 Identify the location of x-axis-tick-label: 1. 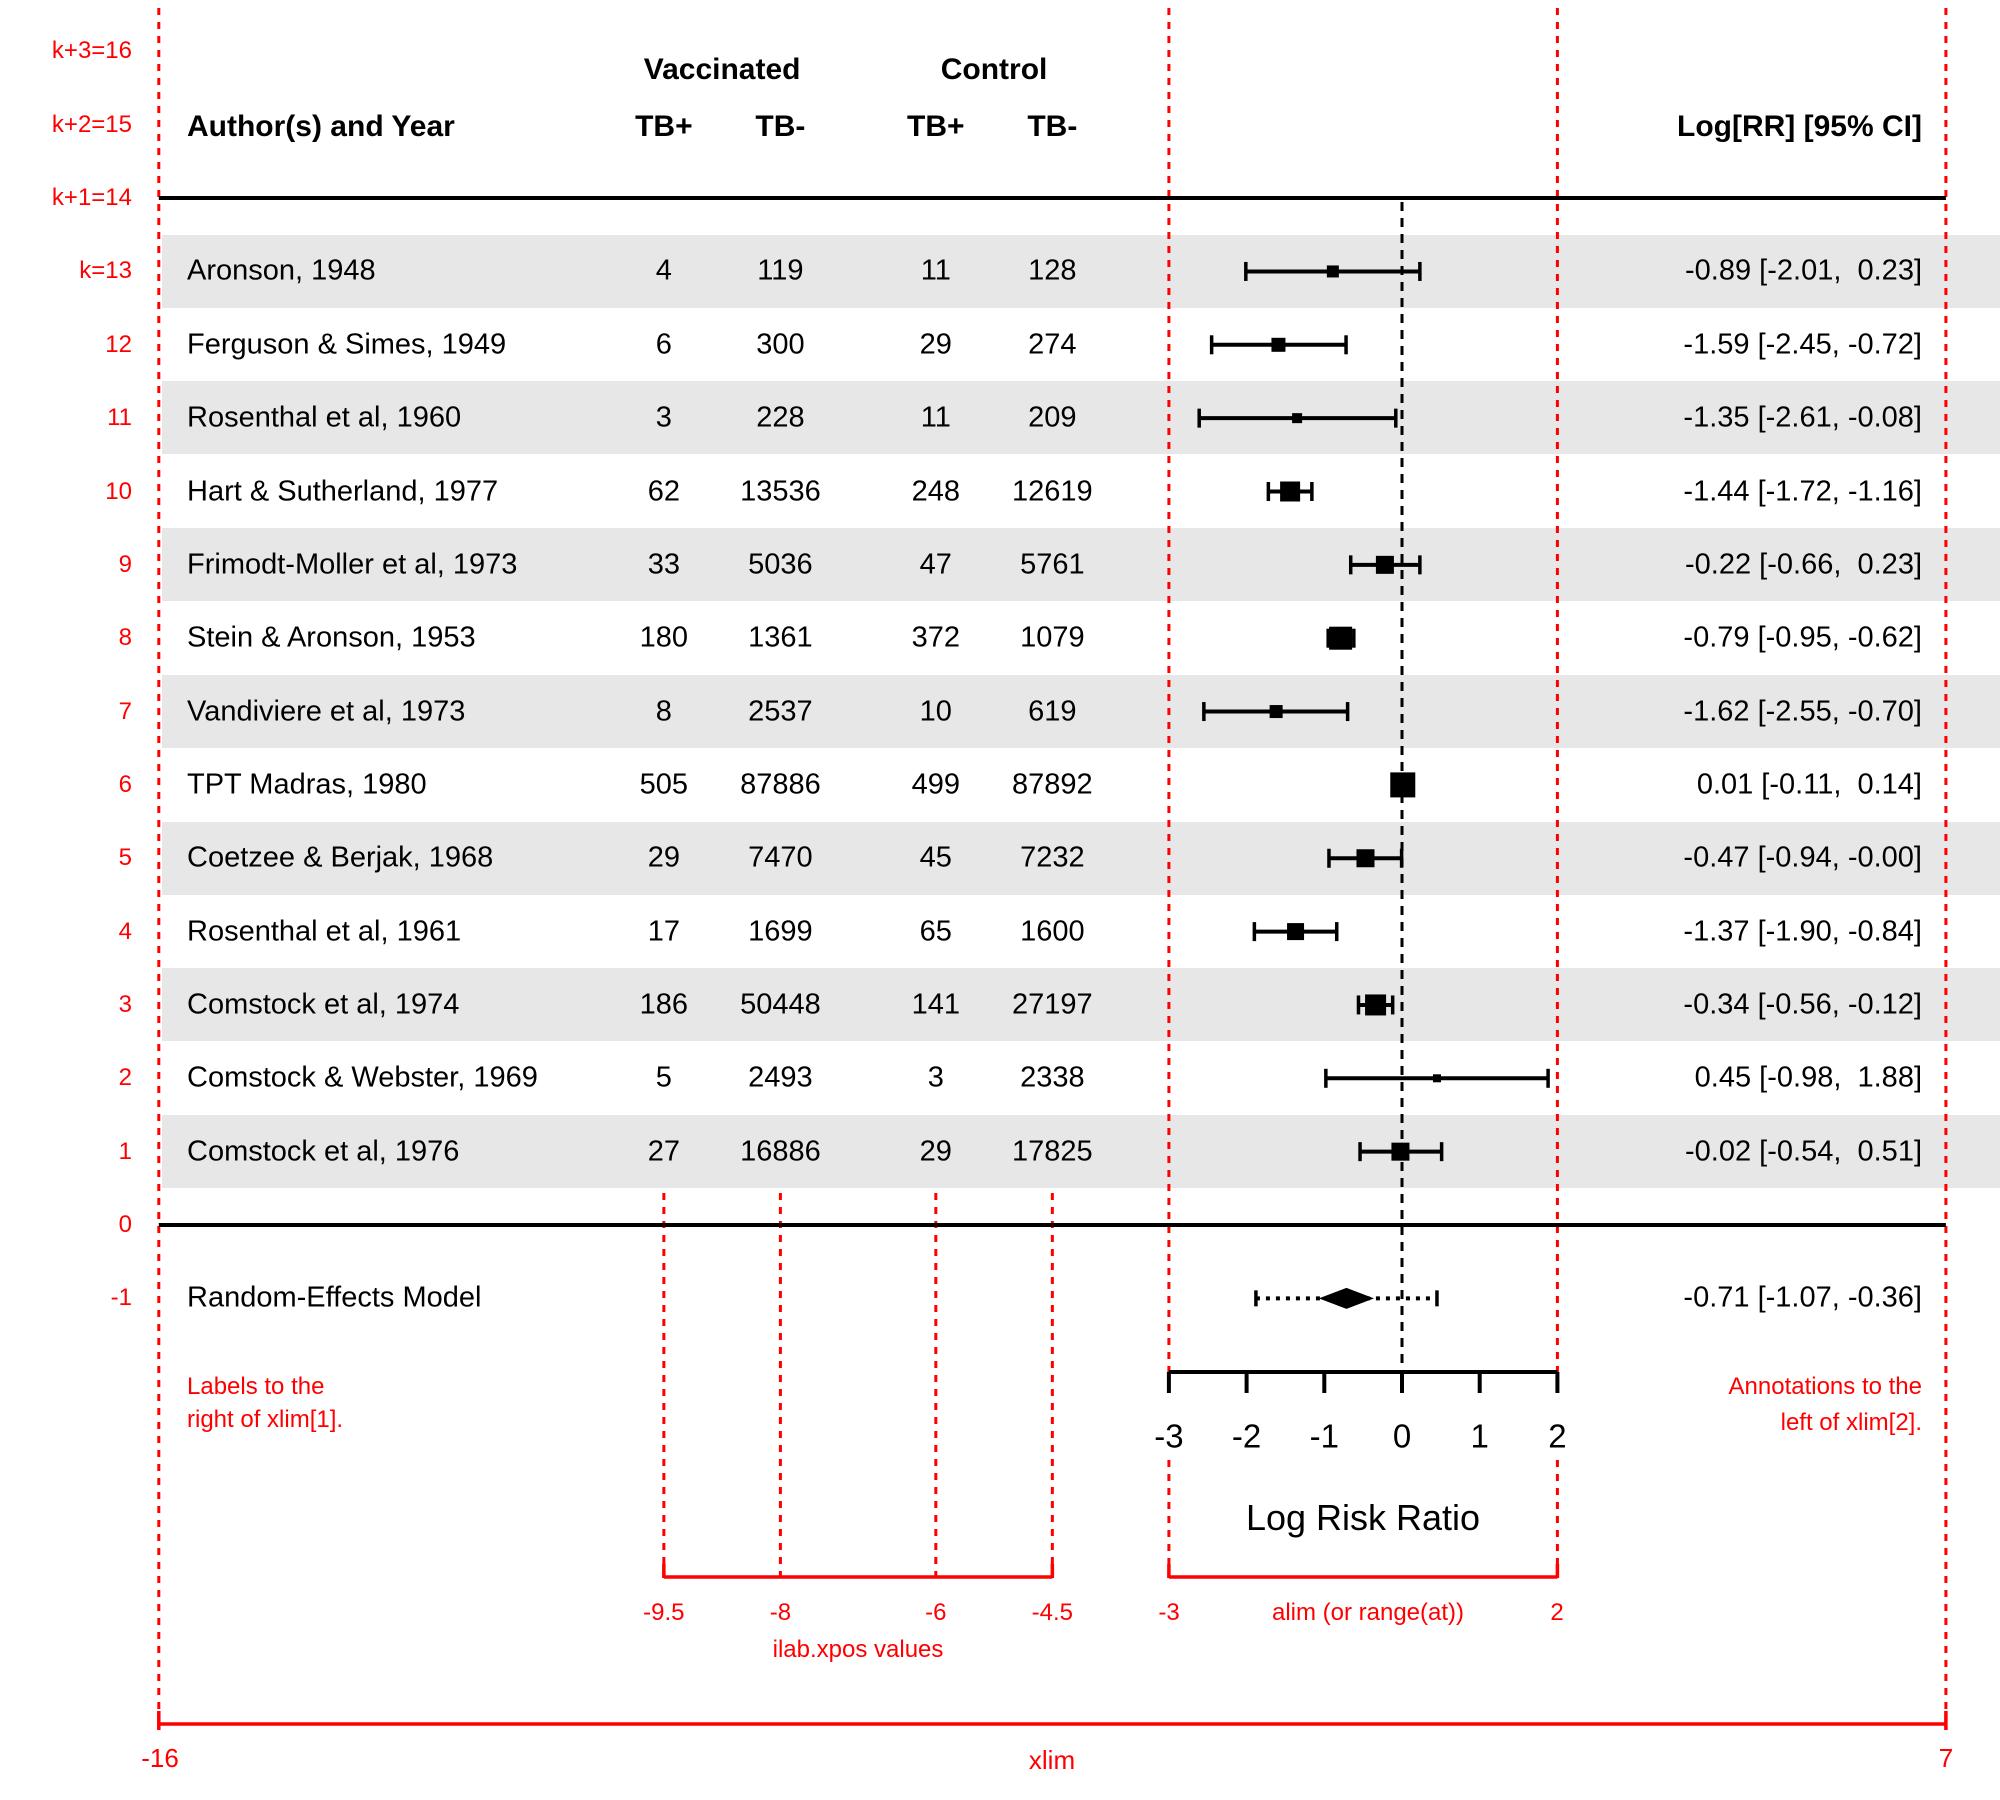
(1479, 1436).